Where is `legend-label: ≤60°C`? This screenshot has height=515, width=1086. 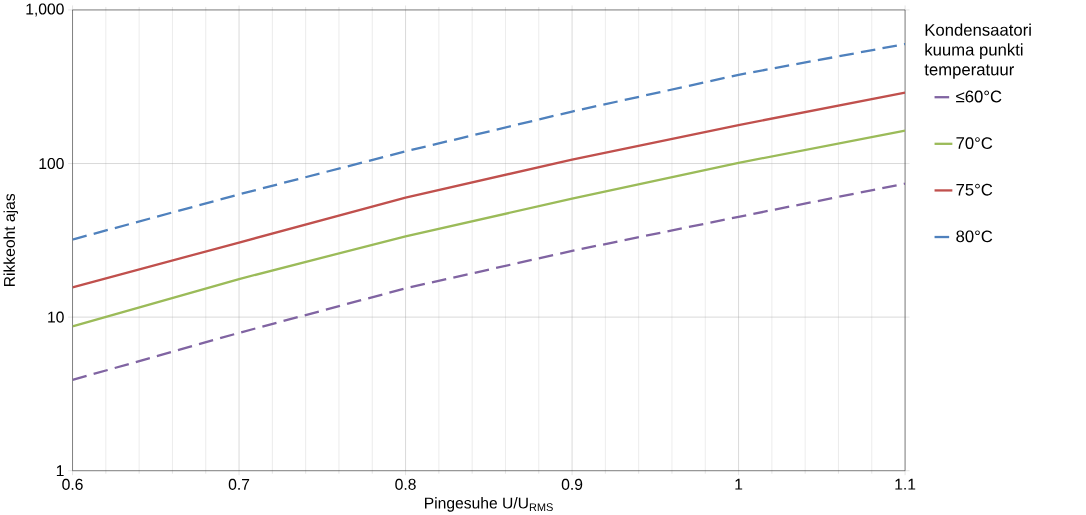
legend-label: ≤60°C is located at coordinates (979, 96).